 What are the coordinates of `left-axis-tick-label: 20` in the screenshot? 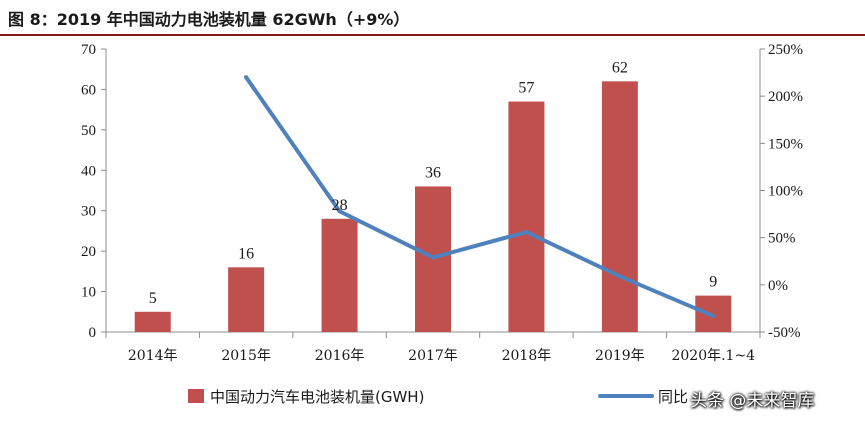 It's located at (88, 252).